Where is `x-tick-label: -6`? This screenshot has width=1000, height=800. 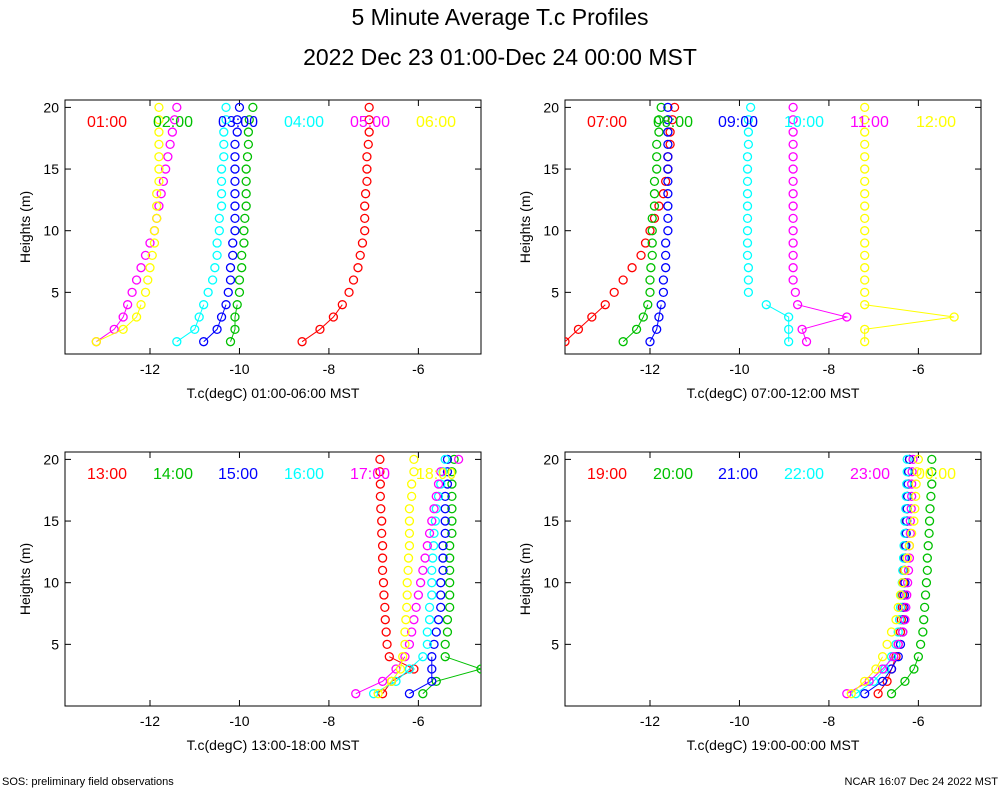 x-tick-label: -6 is located at coordinates (418, 369).